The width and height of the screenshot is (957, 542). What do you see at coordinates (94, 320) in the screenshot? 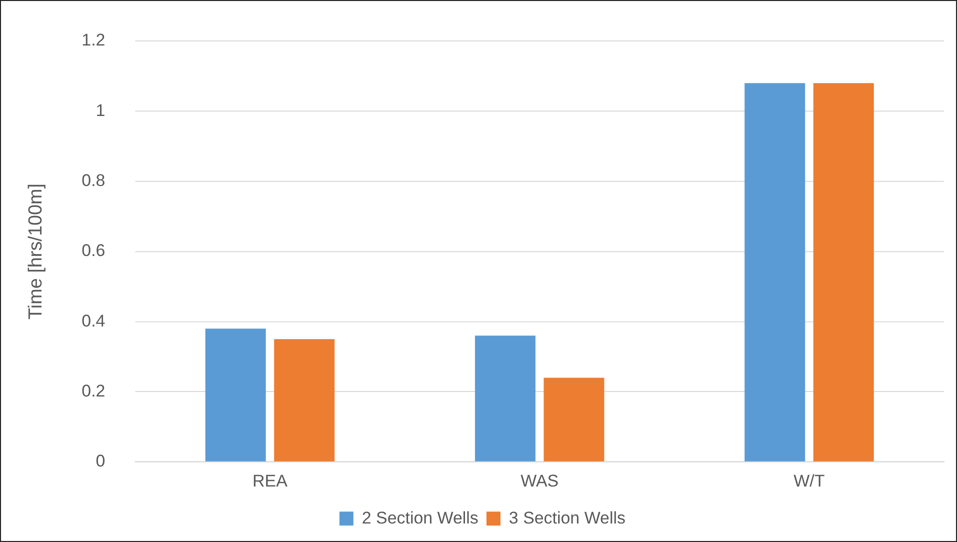
I see `y-tick-label: 0.4` at bounding box center [94, 320].